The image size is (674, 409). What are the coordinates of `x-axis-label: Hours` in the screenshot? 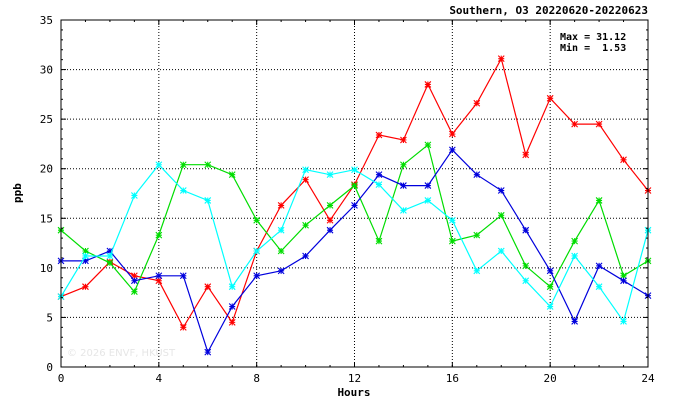 It's located at (353, 392).